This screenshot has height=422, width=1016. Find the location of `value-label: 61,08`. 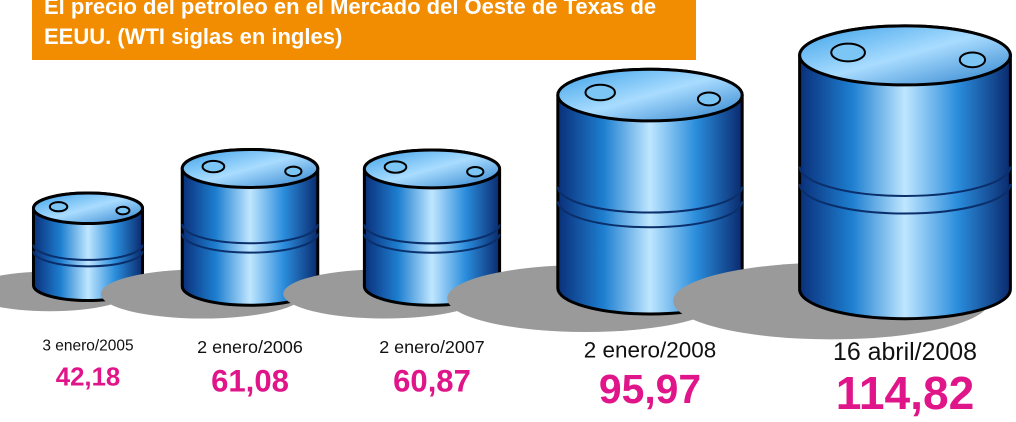

value-label: 61,08 is located at coordinates (250, 381).